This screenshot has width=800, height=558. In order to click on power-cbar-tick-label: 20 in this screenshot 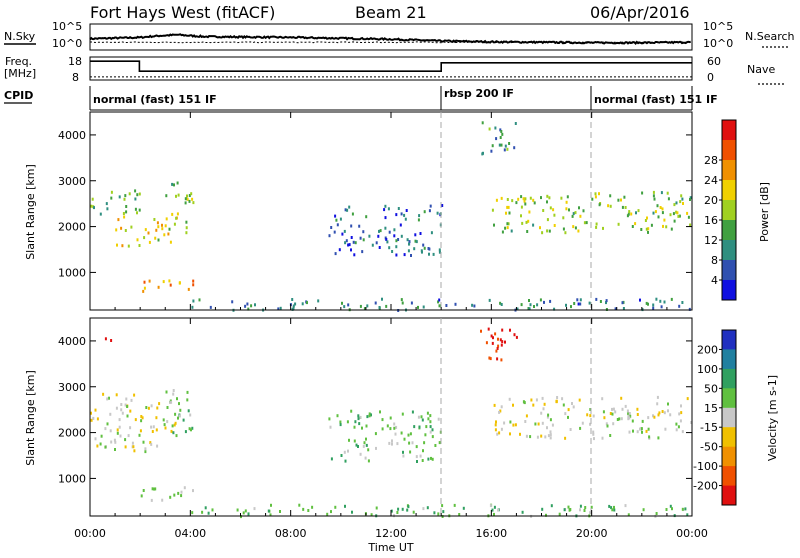, I will do `click(711, 200)`.